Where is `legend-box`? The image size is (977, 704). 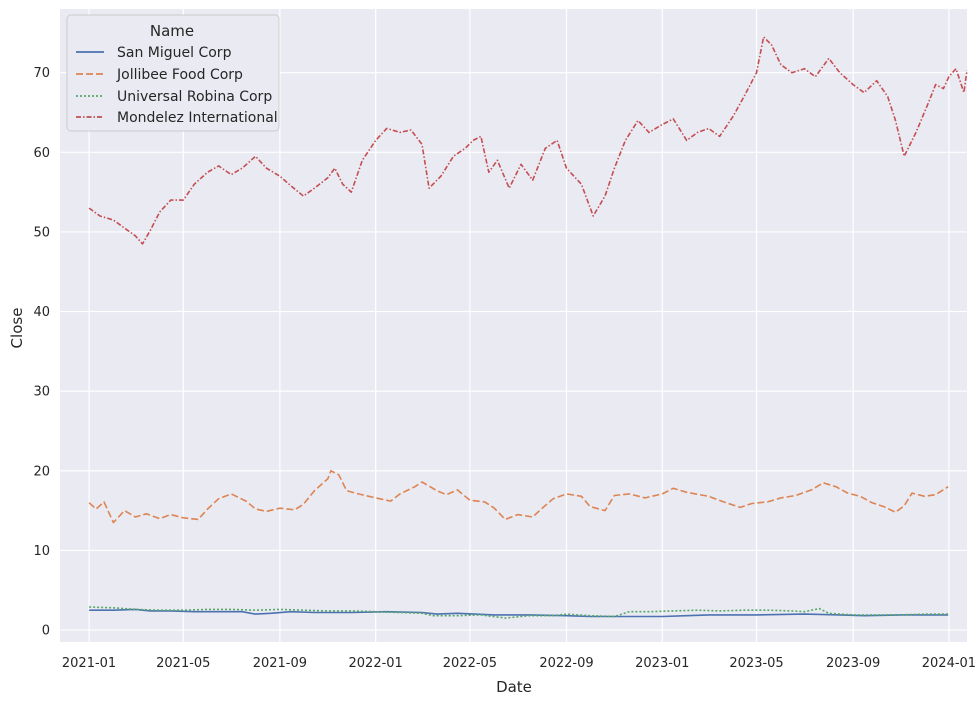 legend-box is located at coordinates (173, 73).